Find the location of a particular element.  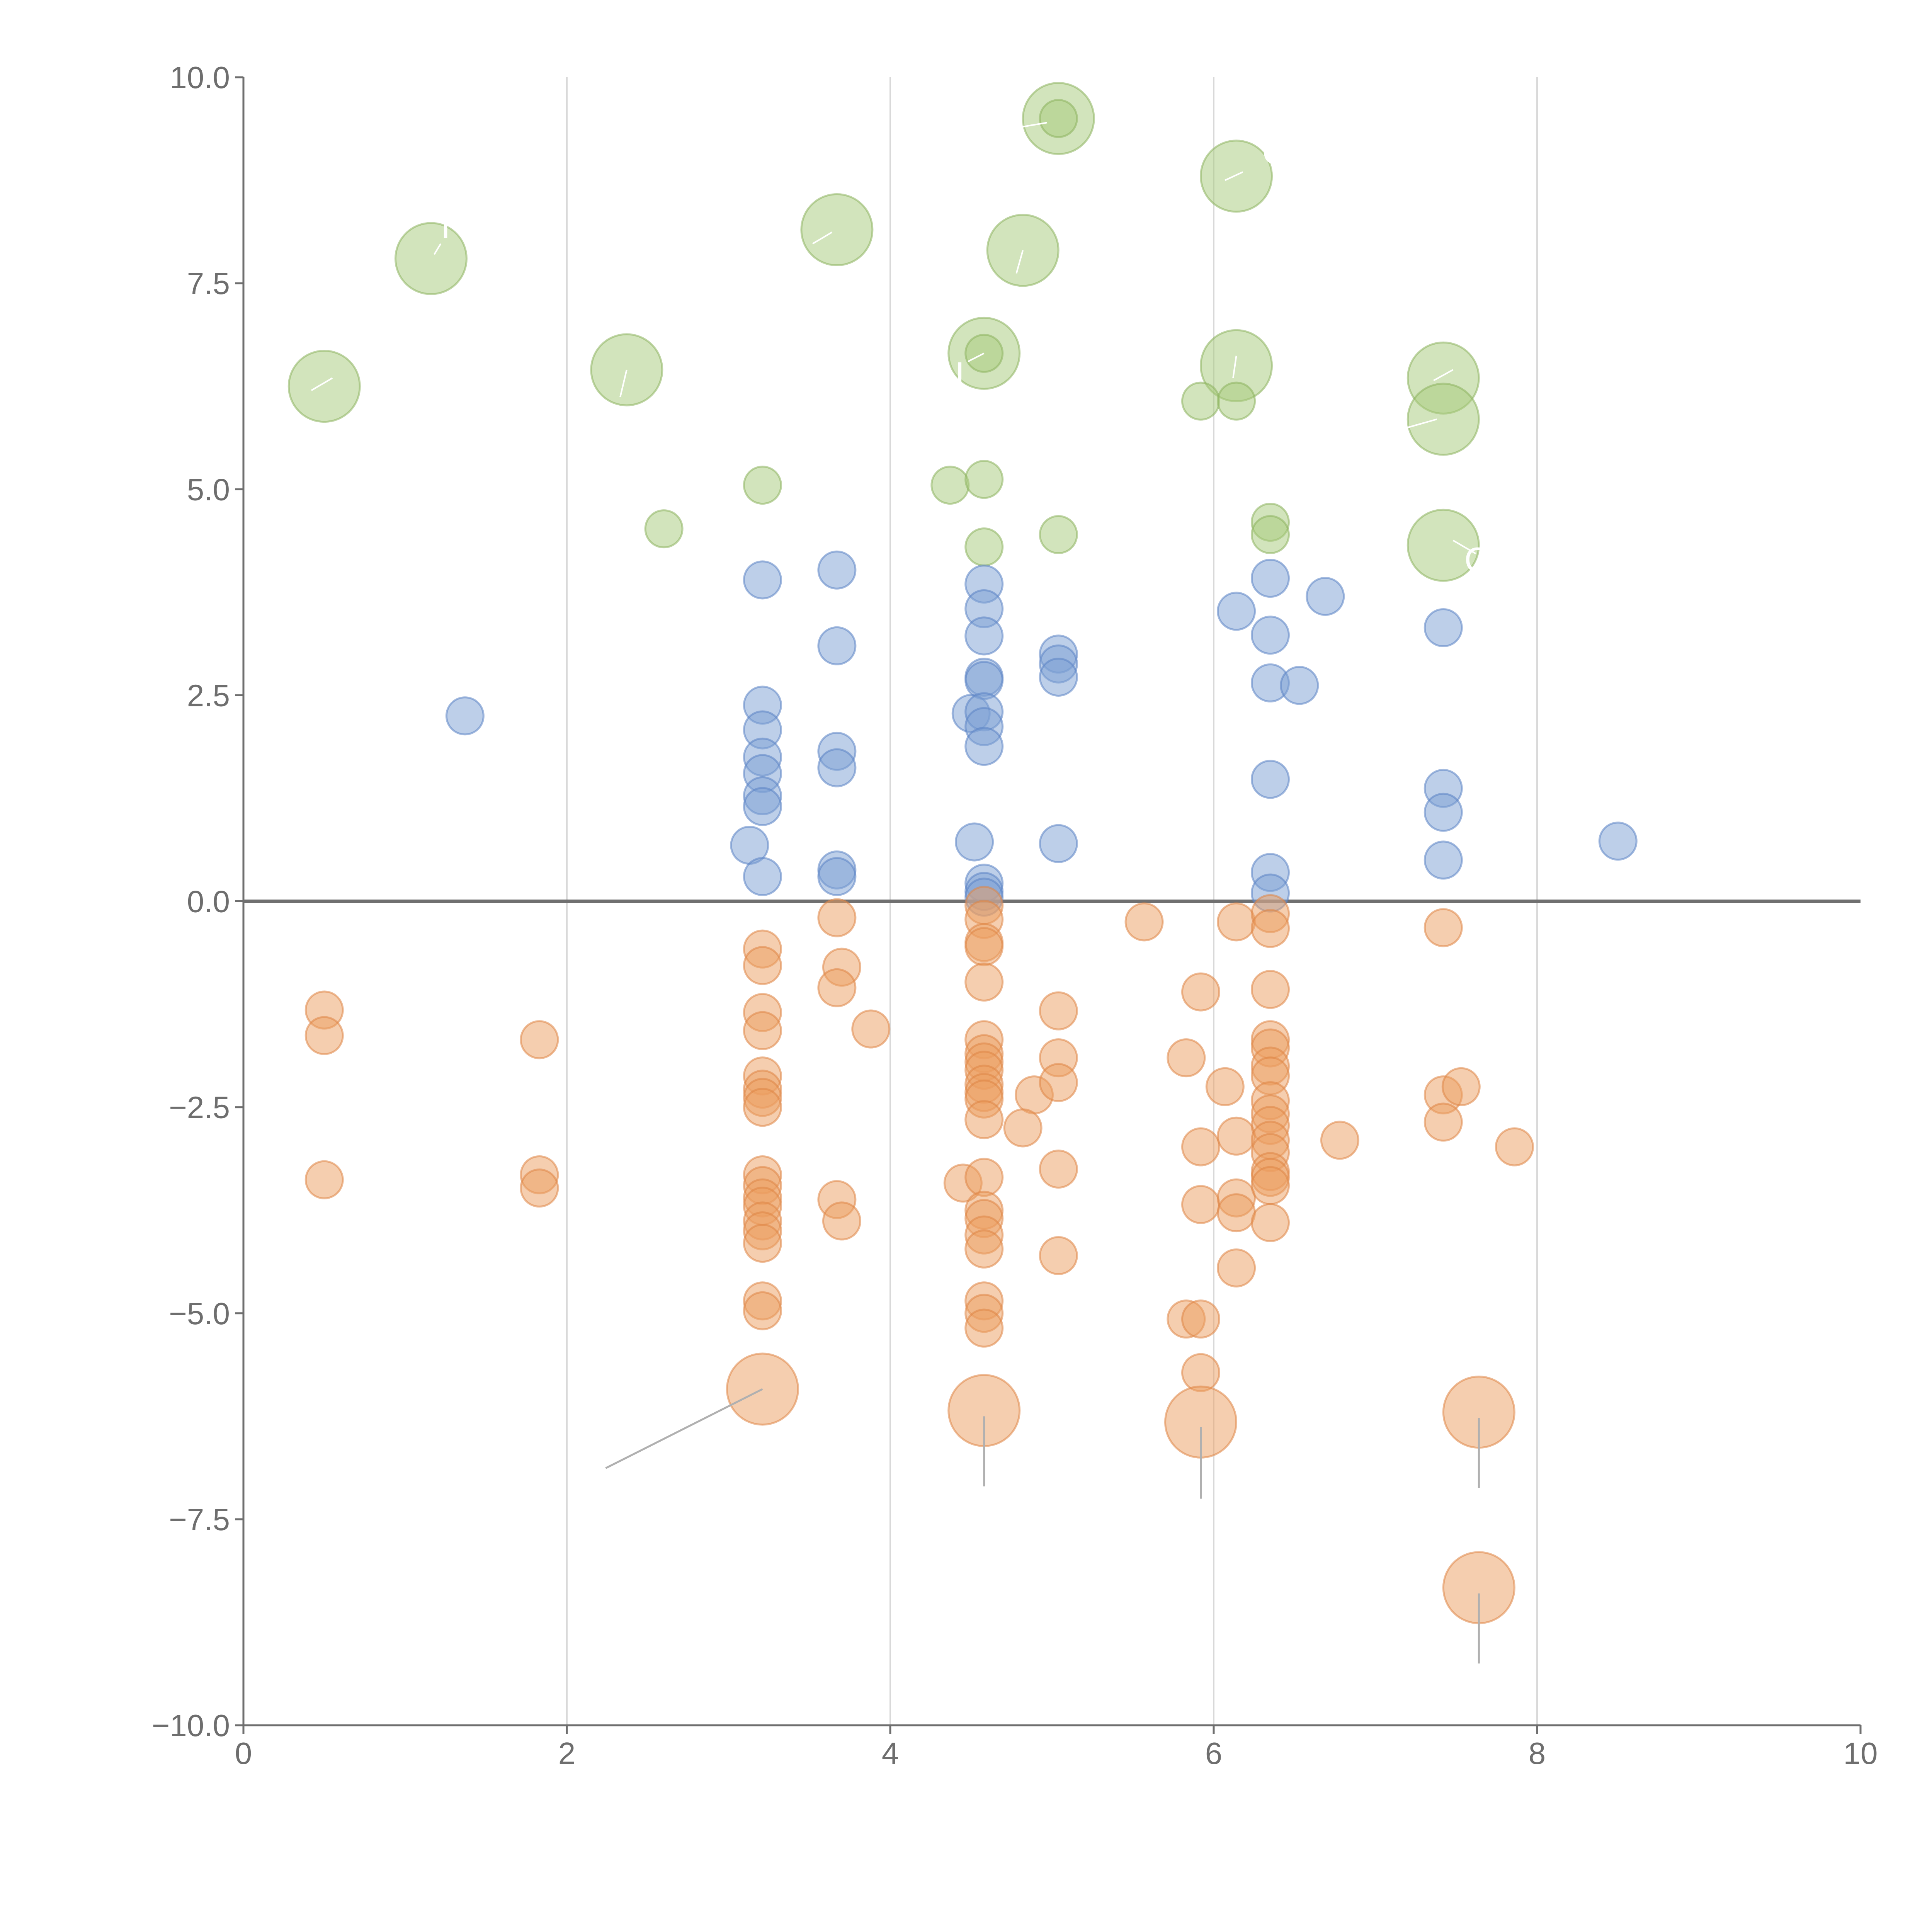

x-tick-label: 4 is located at coordinates (891, 1753).